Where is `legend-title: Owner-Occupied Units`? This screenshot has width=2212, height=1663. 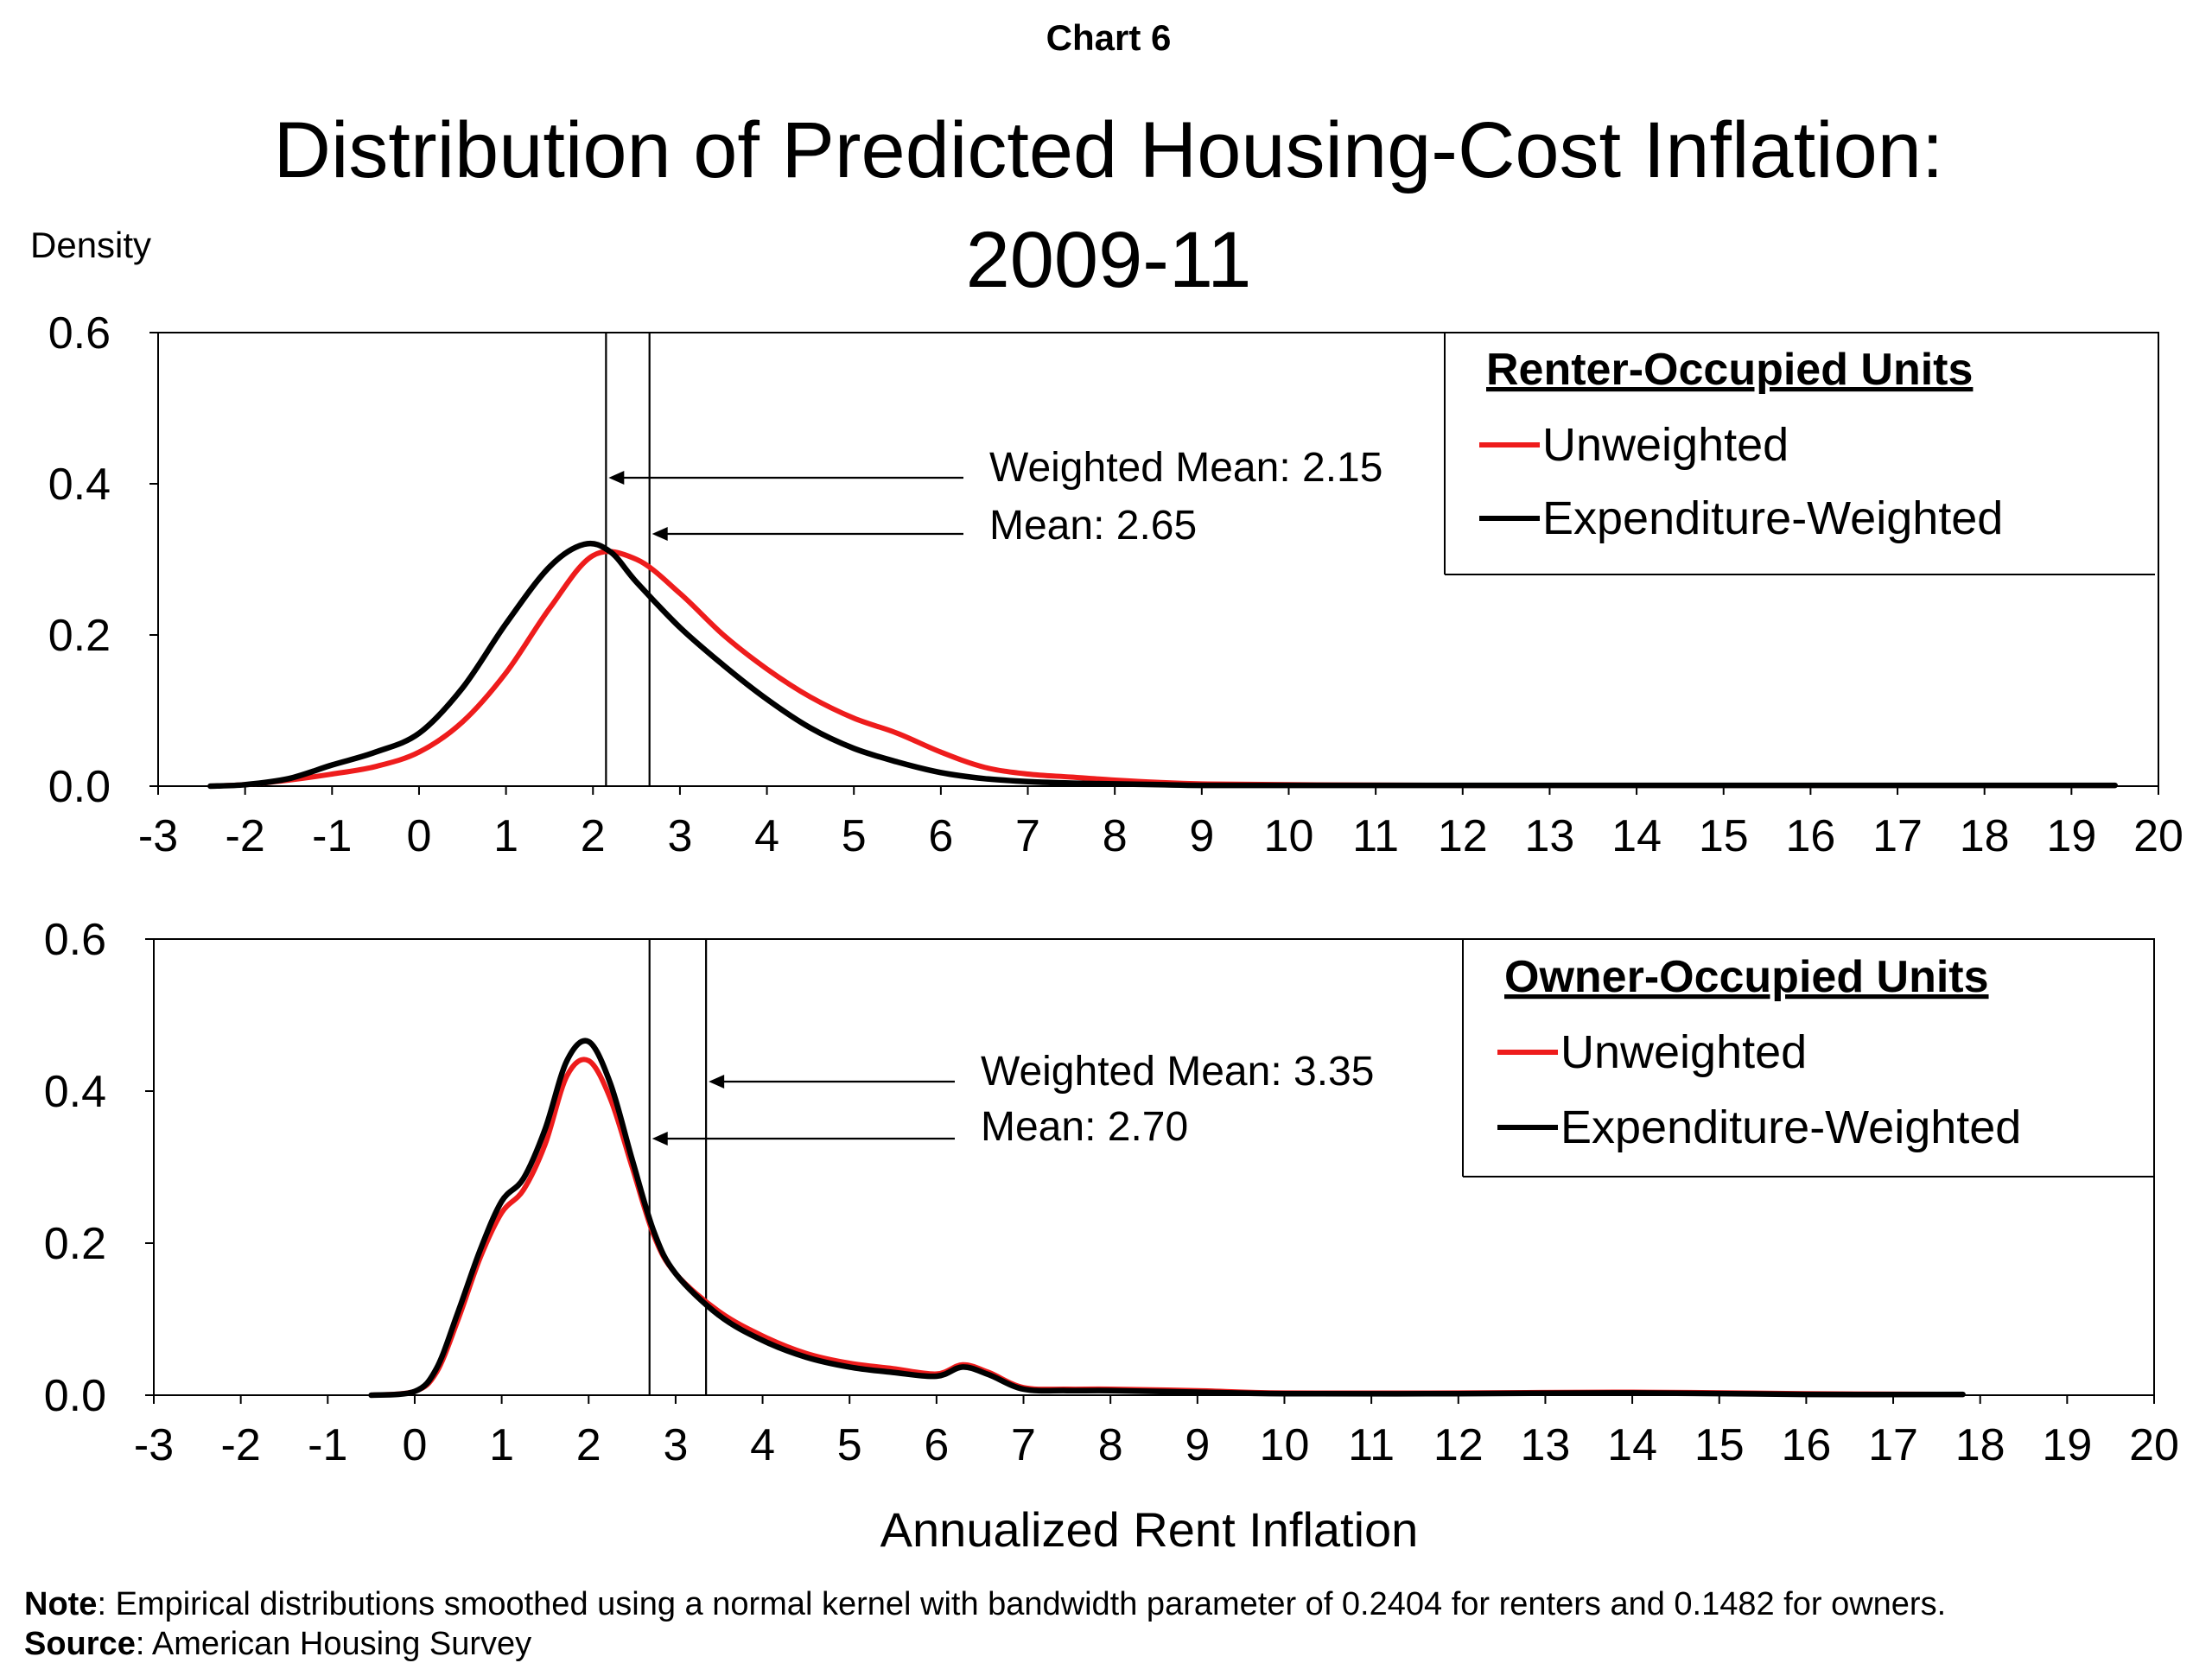 legend-title: Owner-Occupied Units is located at coordinates (1746, 977).